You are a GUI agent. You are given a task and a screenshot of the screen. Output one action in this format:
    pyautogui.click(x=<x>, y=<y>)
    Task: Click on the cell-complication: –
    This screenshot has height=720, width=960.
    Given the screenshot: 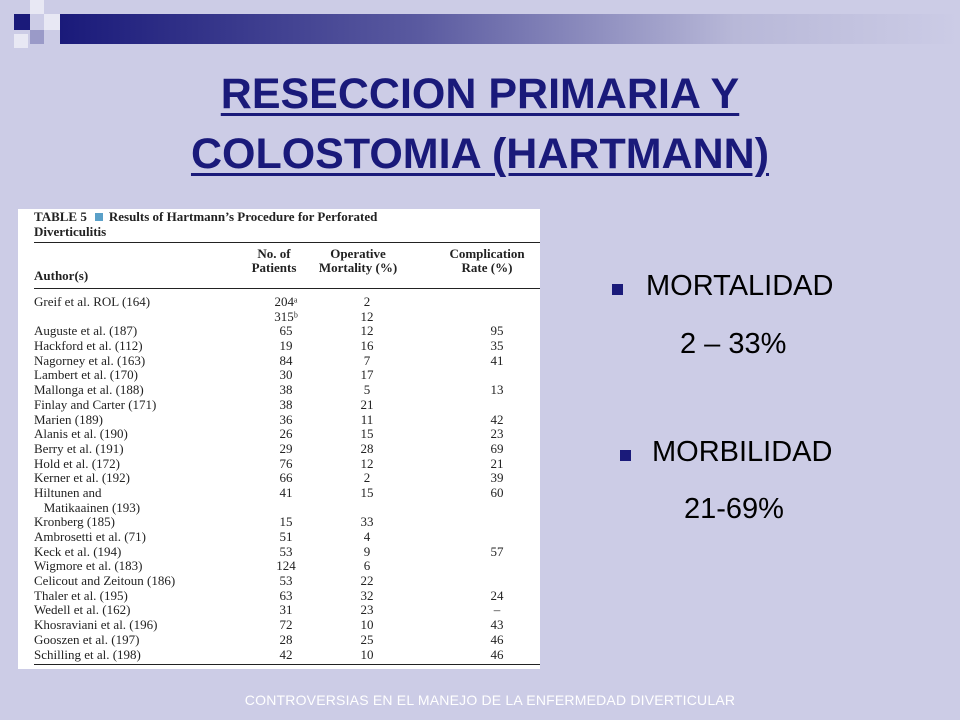 What is the action you would take?
    pyautogui.click(x=497, y=610)
    